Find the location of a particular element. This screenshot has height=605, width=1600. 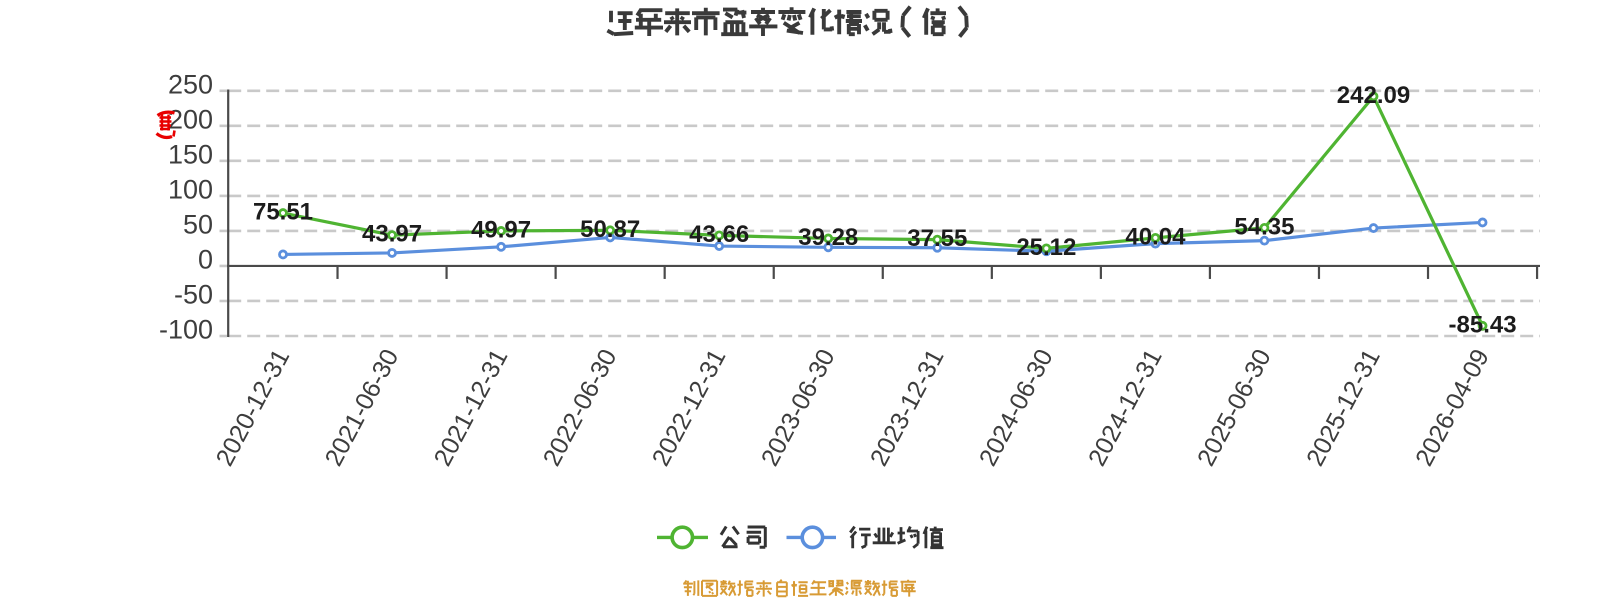

svg-text: 100 is located at coordinates (190, 190).